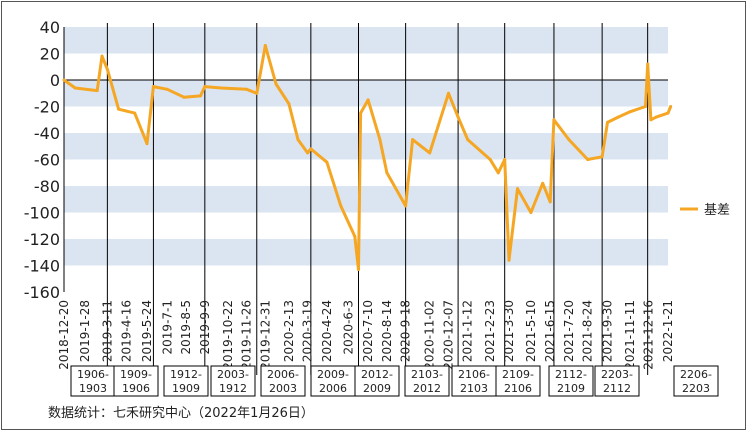  Describe the element at coordinates (588, 331) in the screenshot. I see `x-tick-label: 2021-8-24` at that location.